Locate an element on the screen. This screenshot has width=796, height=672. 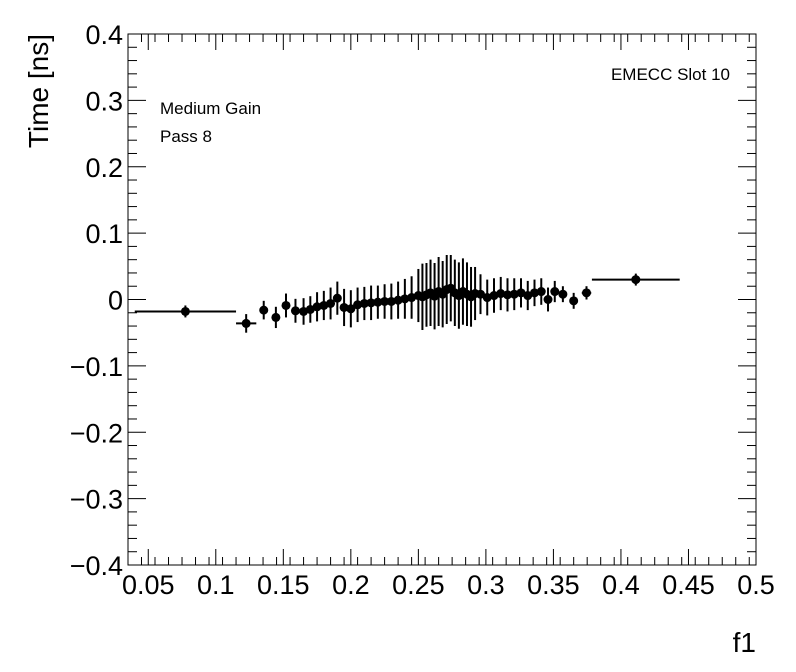
y-tick-label: 0 is located at coordinates (115, 301).